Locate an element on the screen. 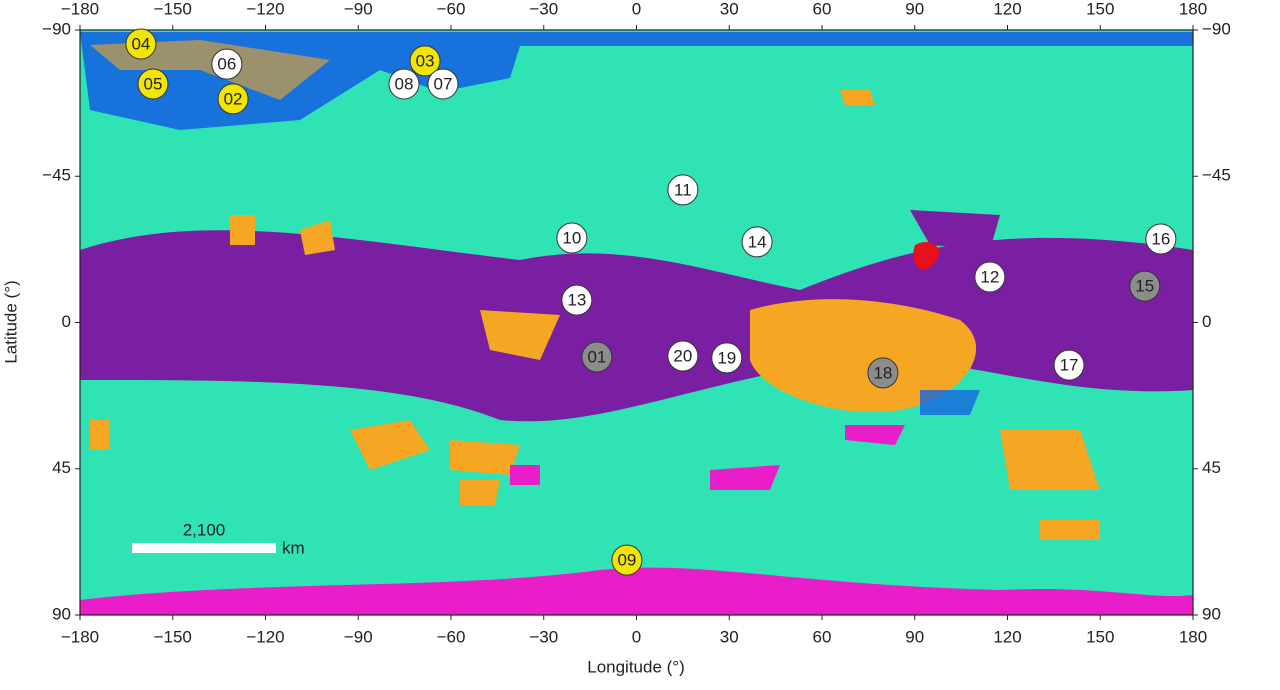 This screenshot has height=690, width=1280. site-label: 12 is located at coordinates (989, 276).